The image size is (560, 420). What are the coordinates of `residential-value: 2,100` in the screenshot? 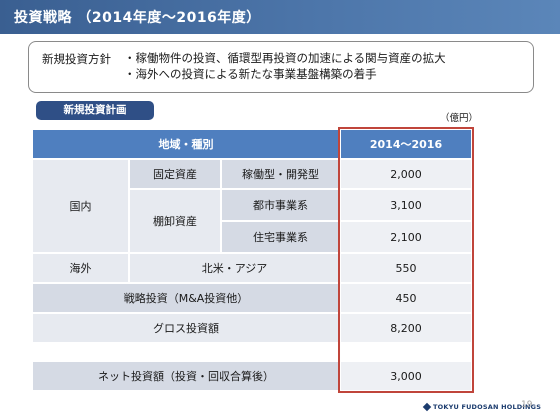 It's located at (406, 237).